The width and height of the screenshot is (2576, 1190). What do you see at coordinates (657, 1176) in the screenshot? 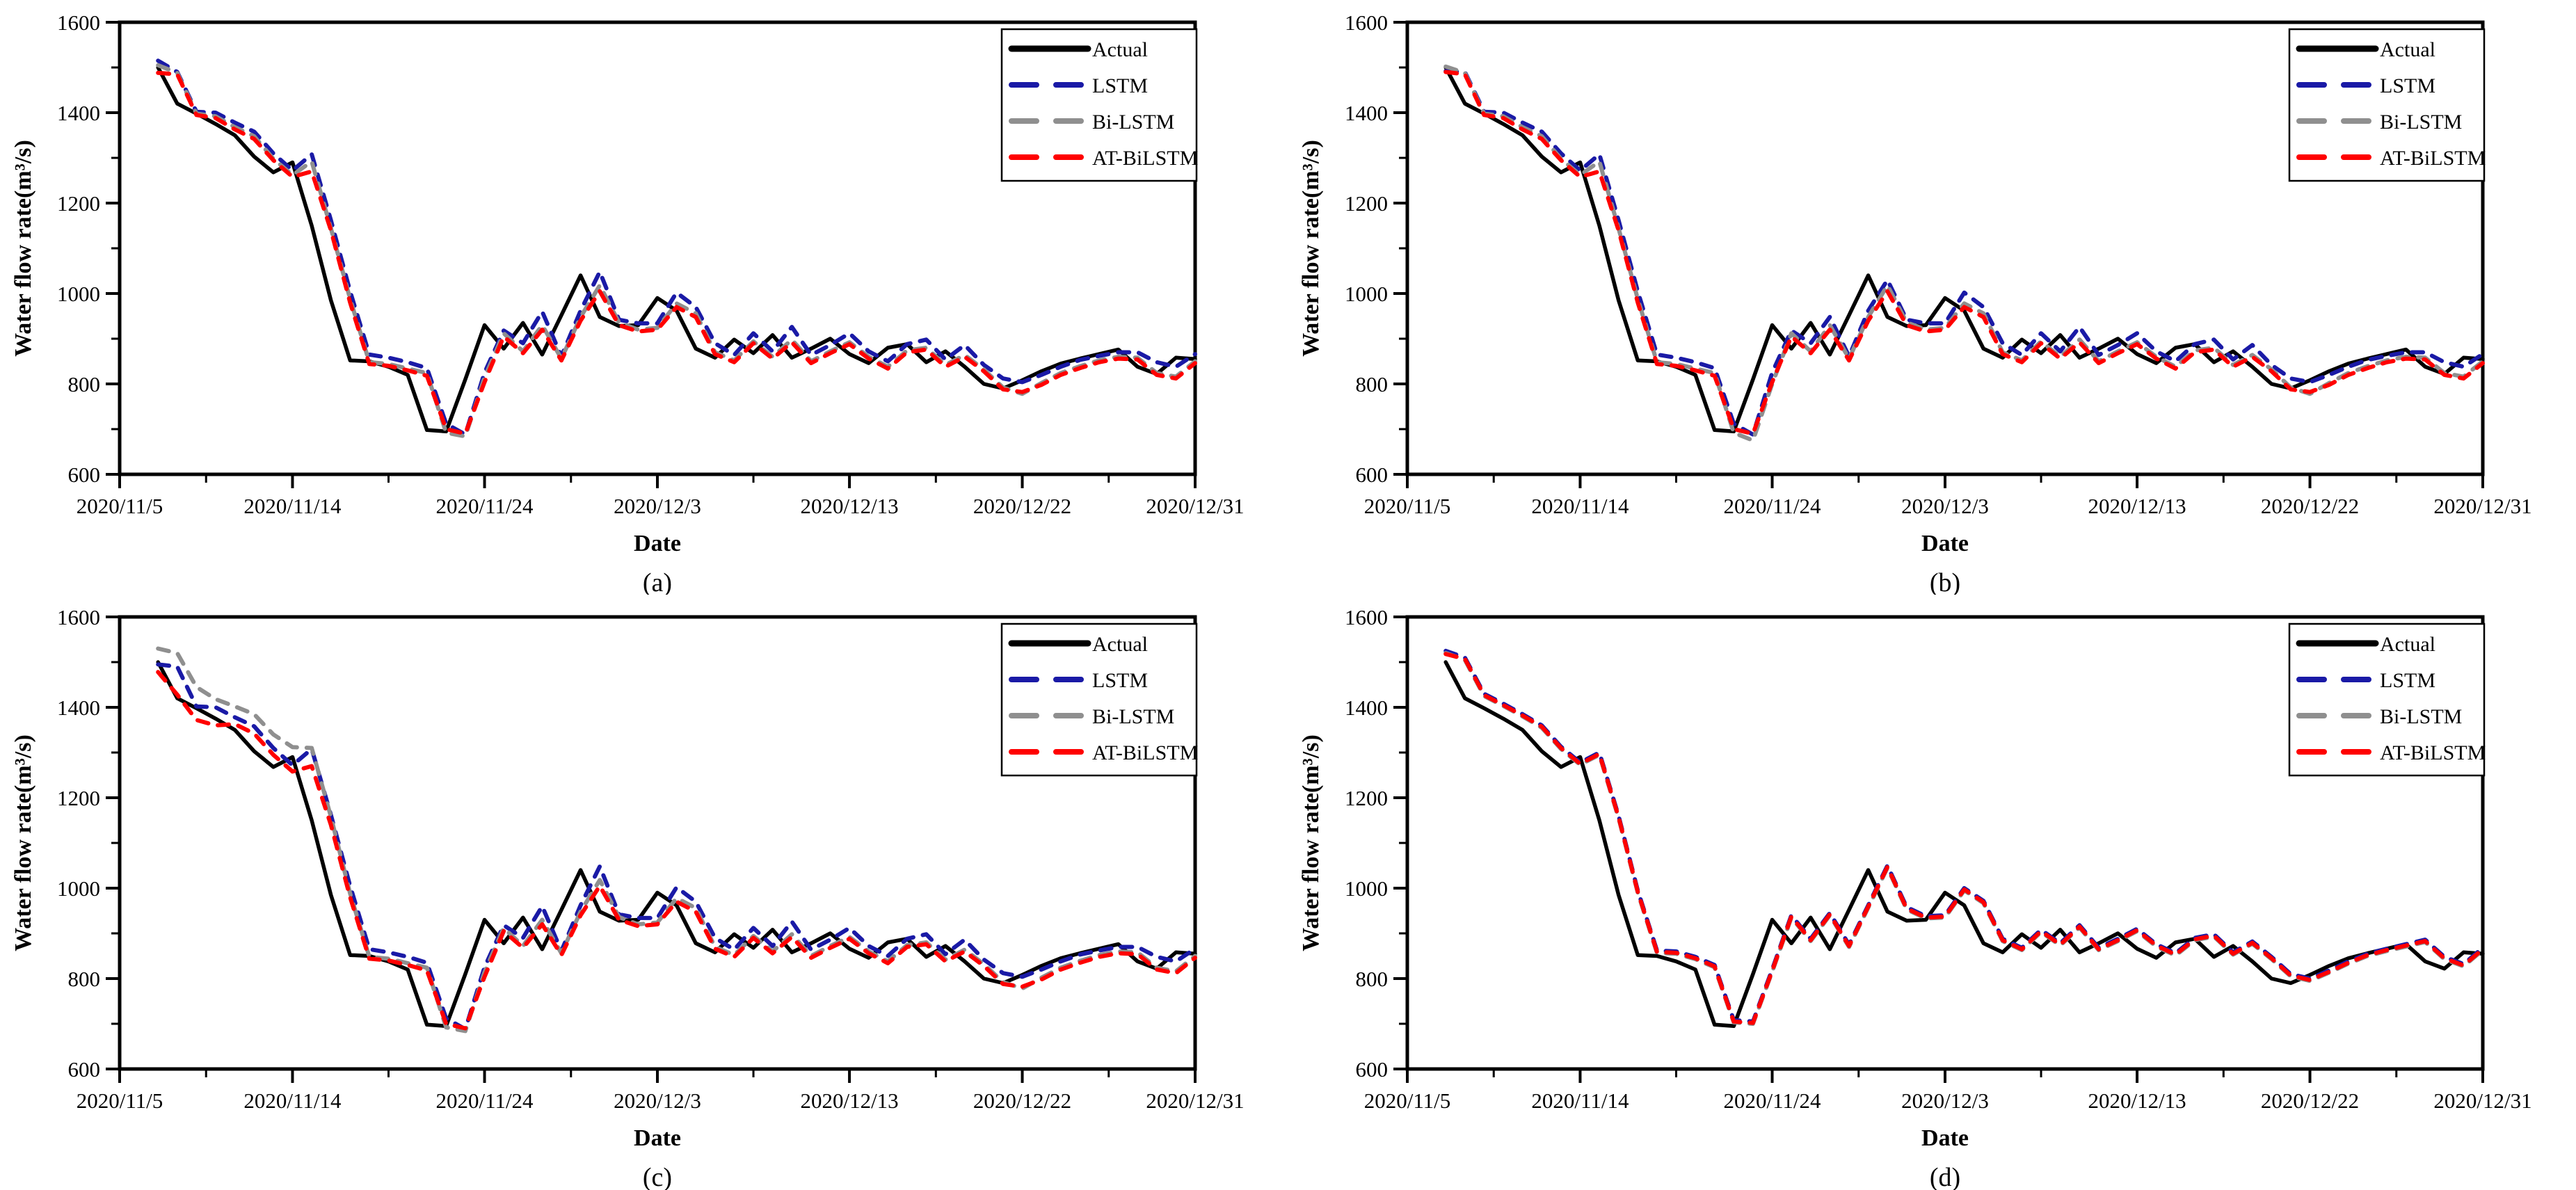
I see `subplot-caption: (c)` at bounding box center [657, 1176].